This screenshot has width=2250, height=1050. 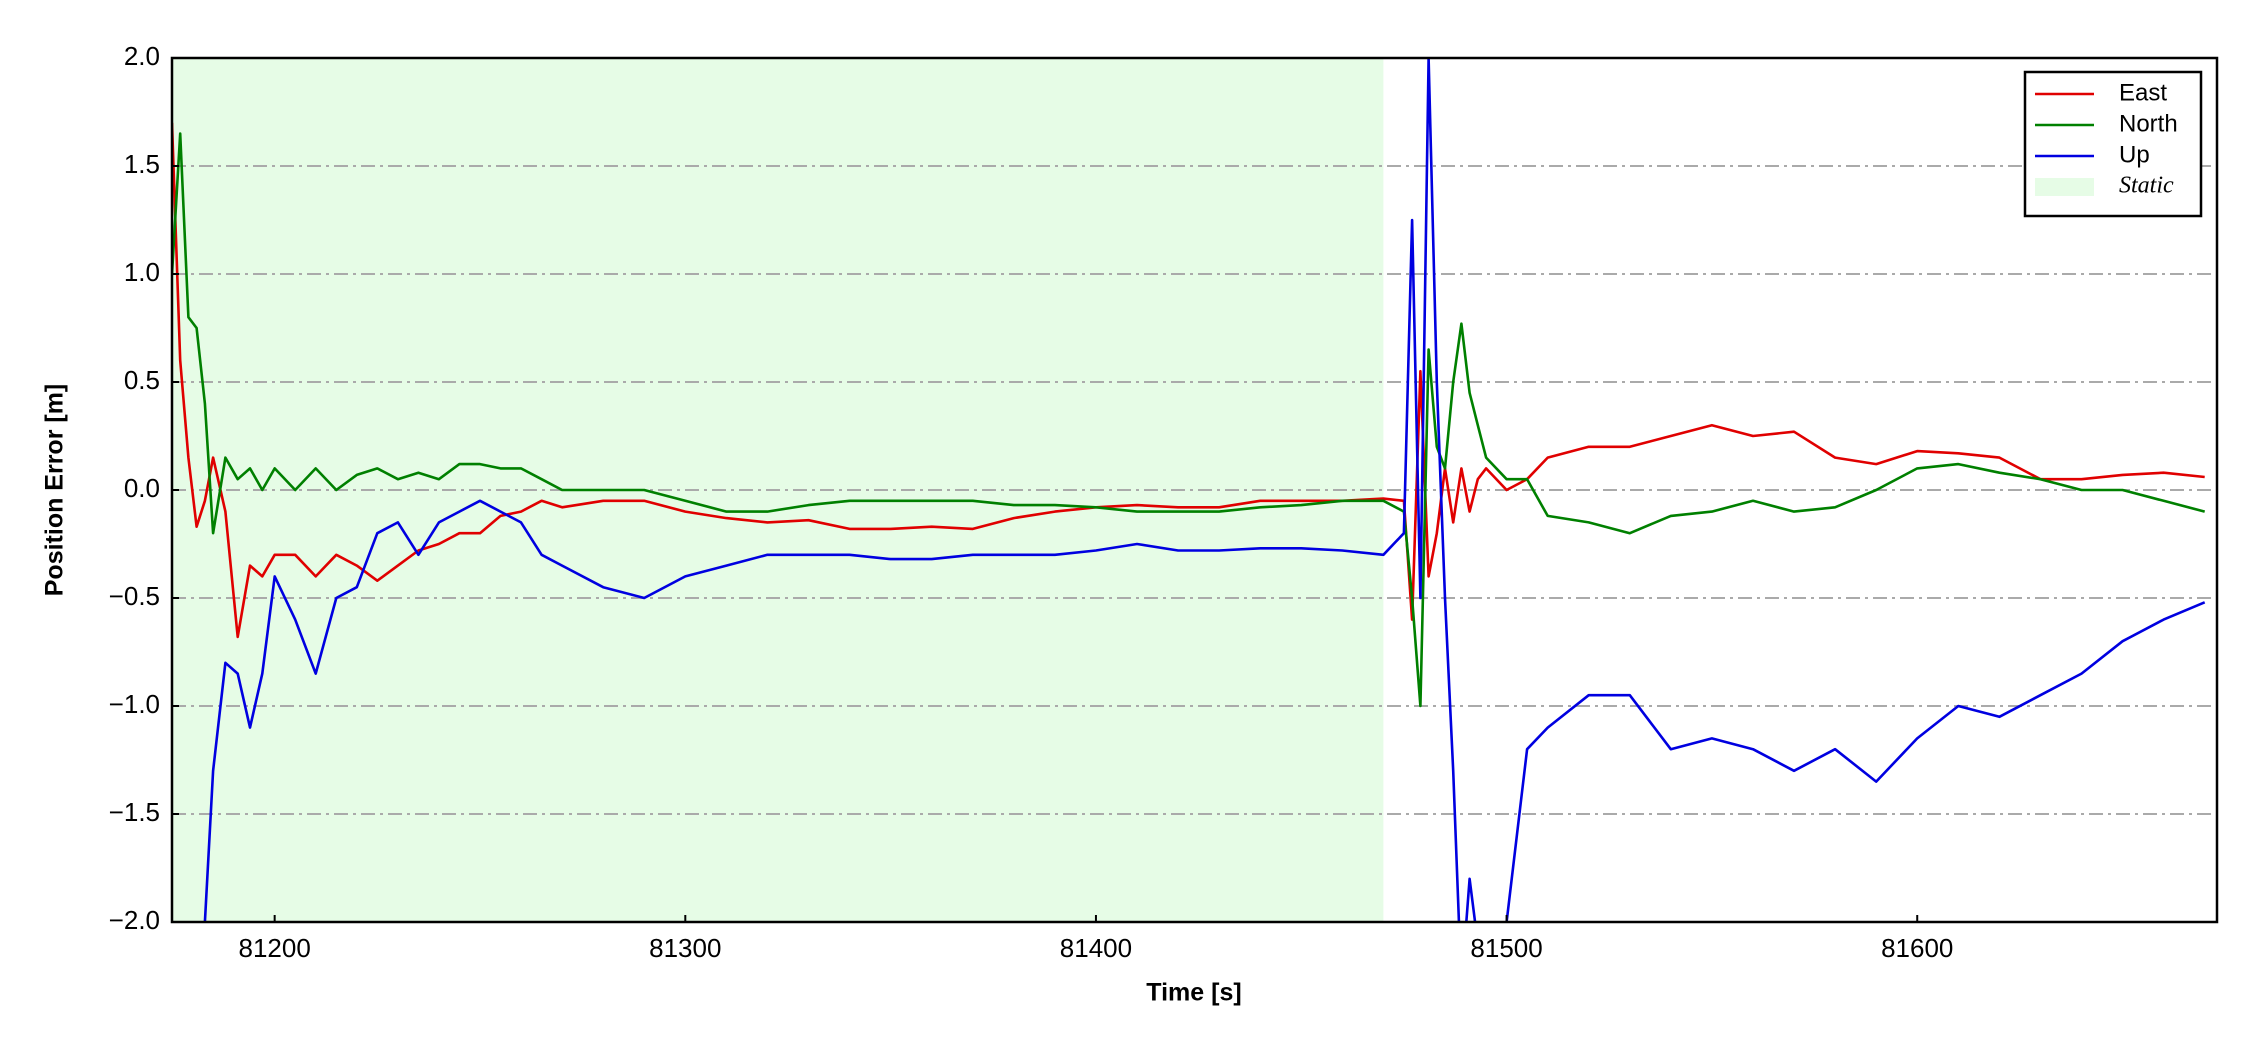 What do you see at coordinates (55, 490) in the screenshot?
I see `y-axis-label: Position Error [m]` at bounding box center [55, 490].